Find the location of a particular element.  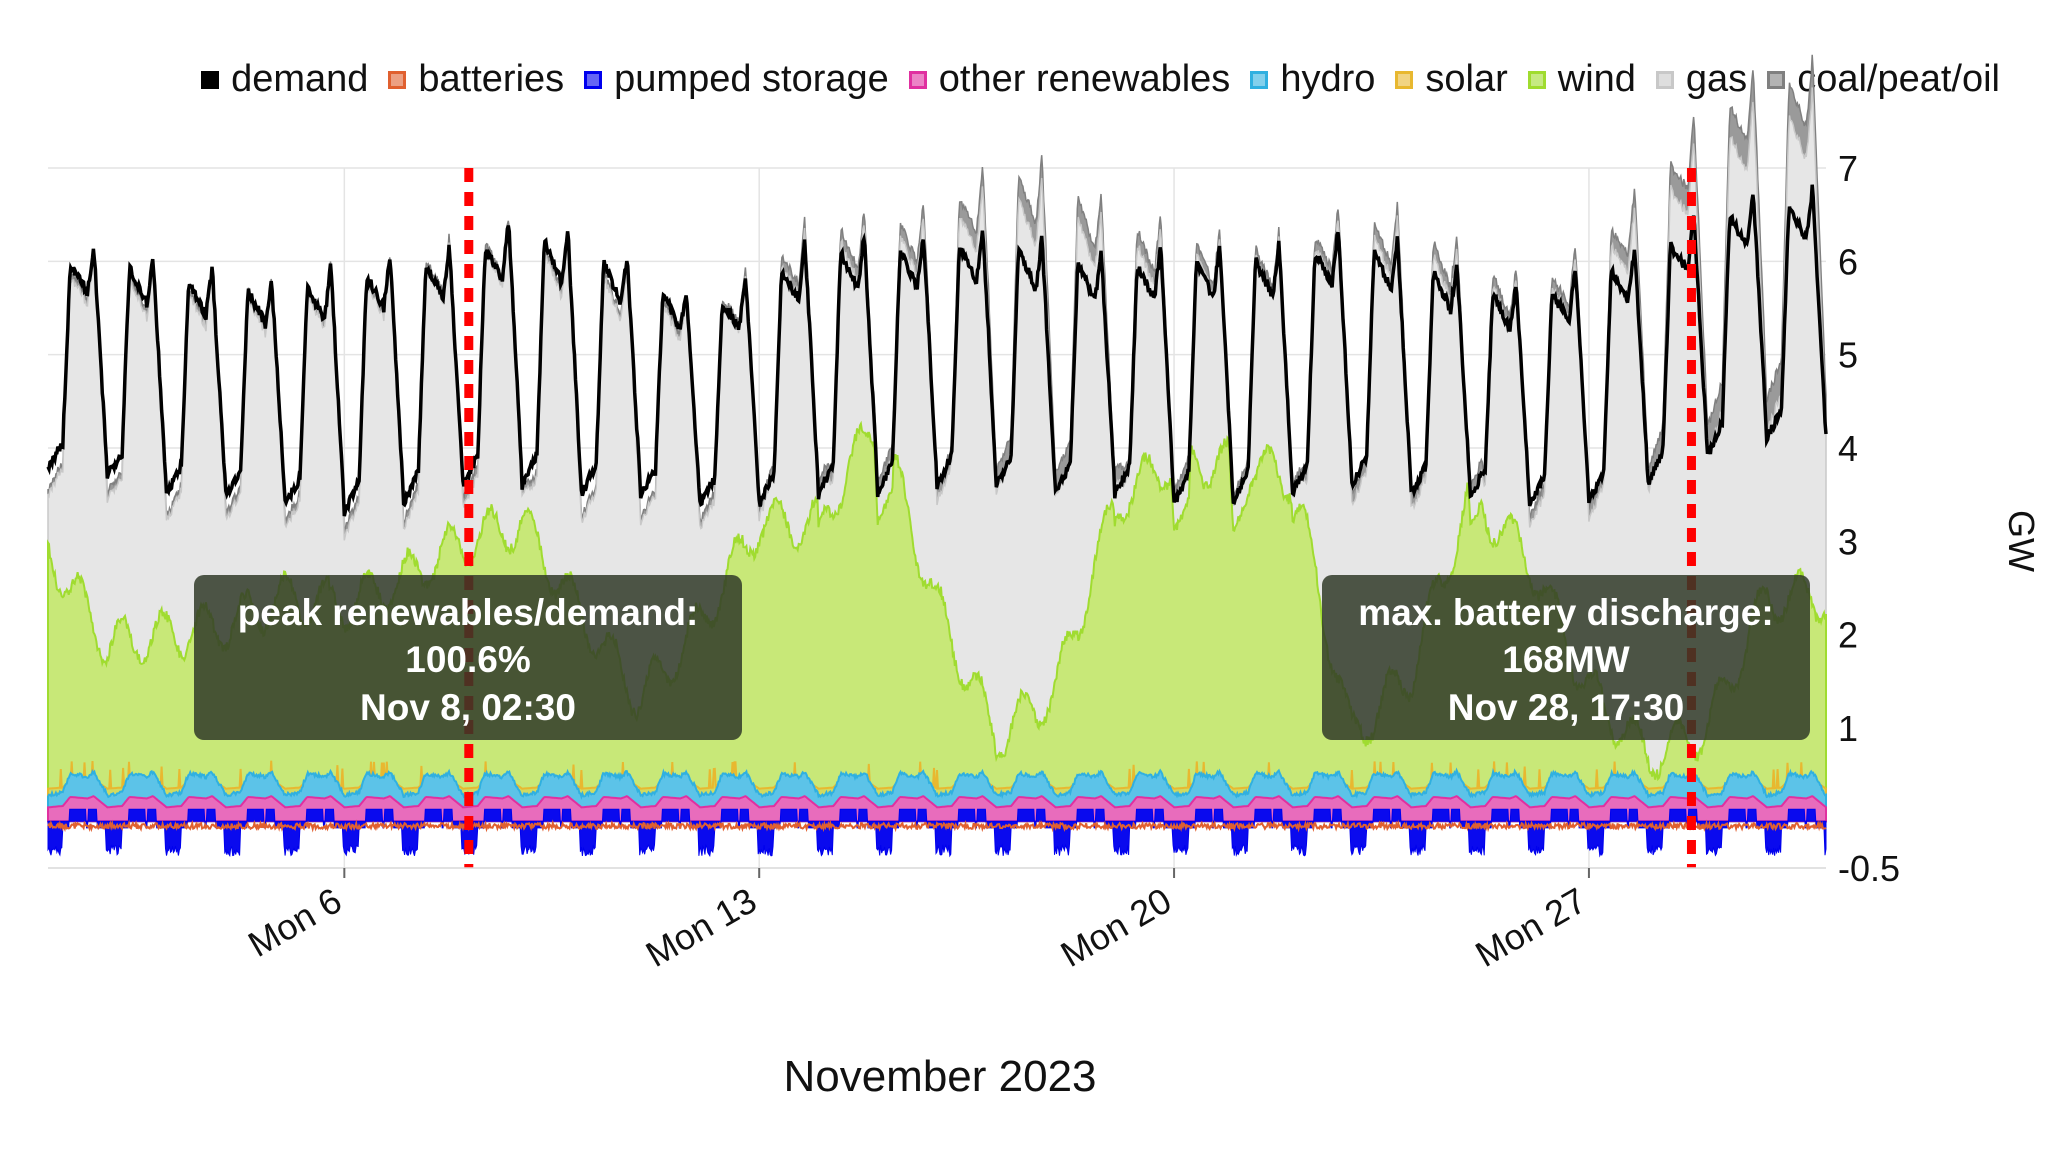

legend-item-other-renewables: other renewables is located at coordinates (1069, 79).